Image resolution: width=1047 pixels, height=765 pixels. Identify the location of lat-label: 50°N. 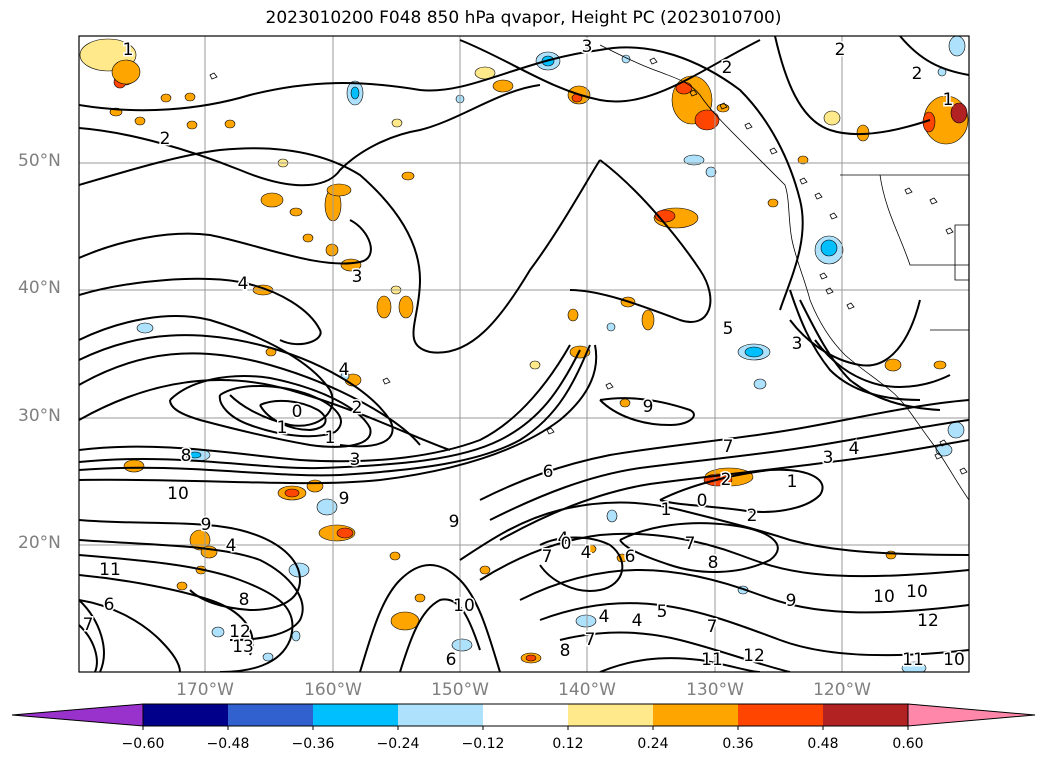
(39, 161).